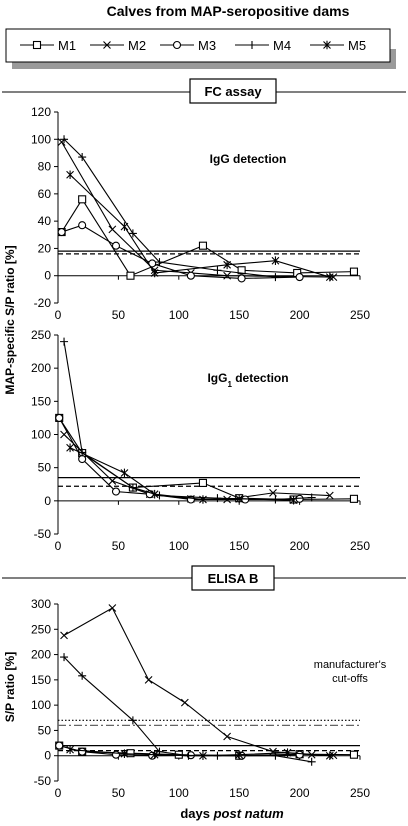 The image size is (408, 826). Describe the element at coordinates (193, 45) in the screenshot. I see `legend-items: M1 M2 M3 M4 M5` at that location.